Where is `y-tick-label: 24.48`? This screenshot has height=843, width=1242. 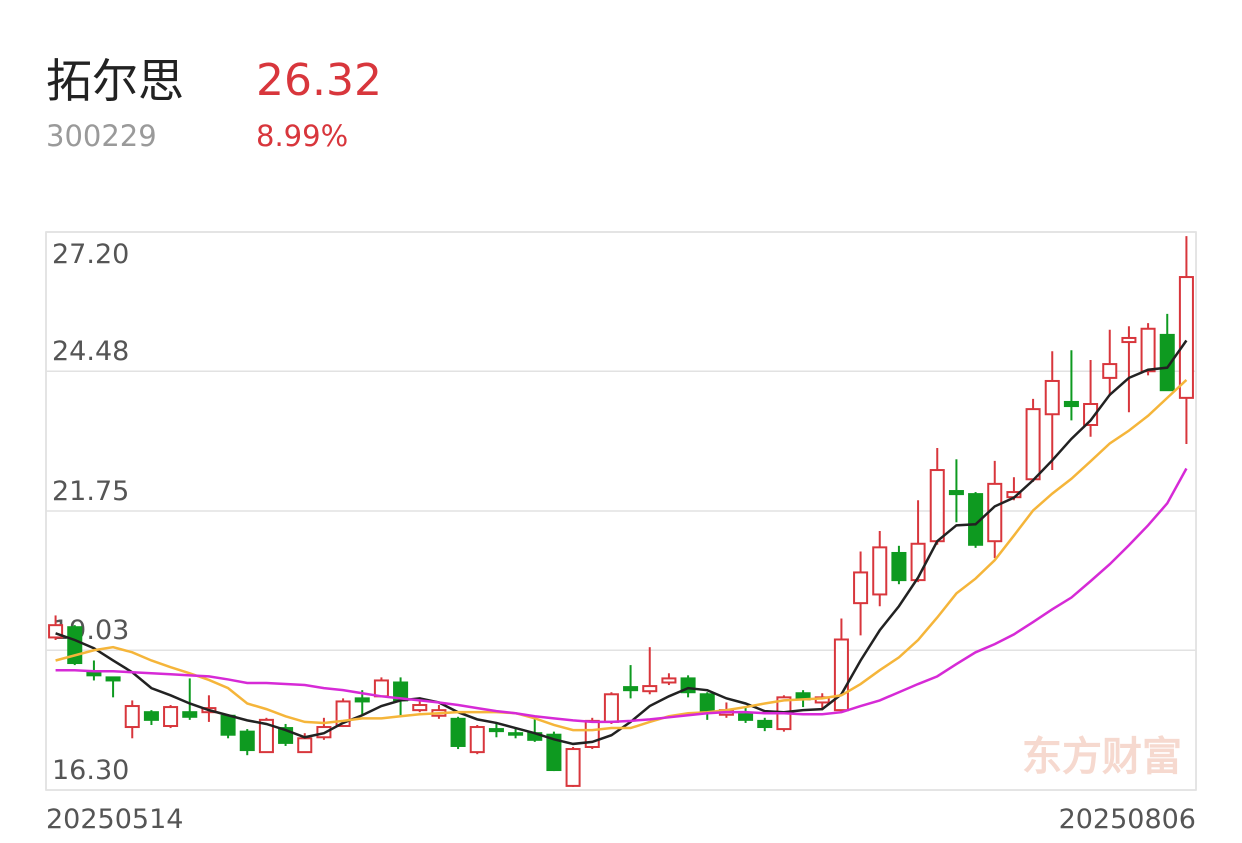
y-tick-label: 24.48 is located at coordinates (90, 351).